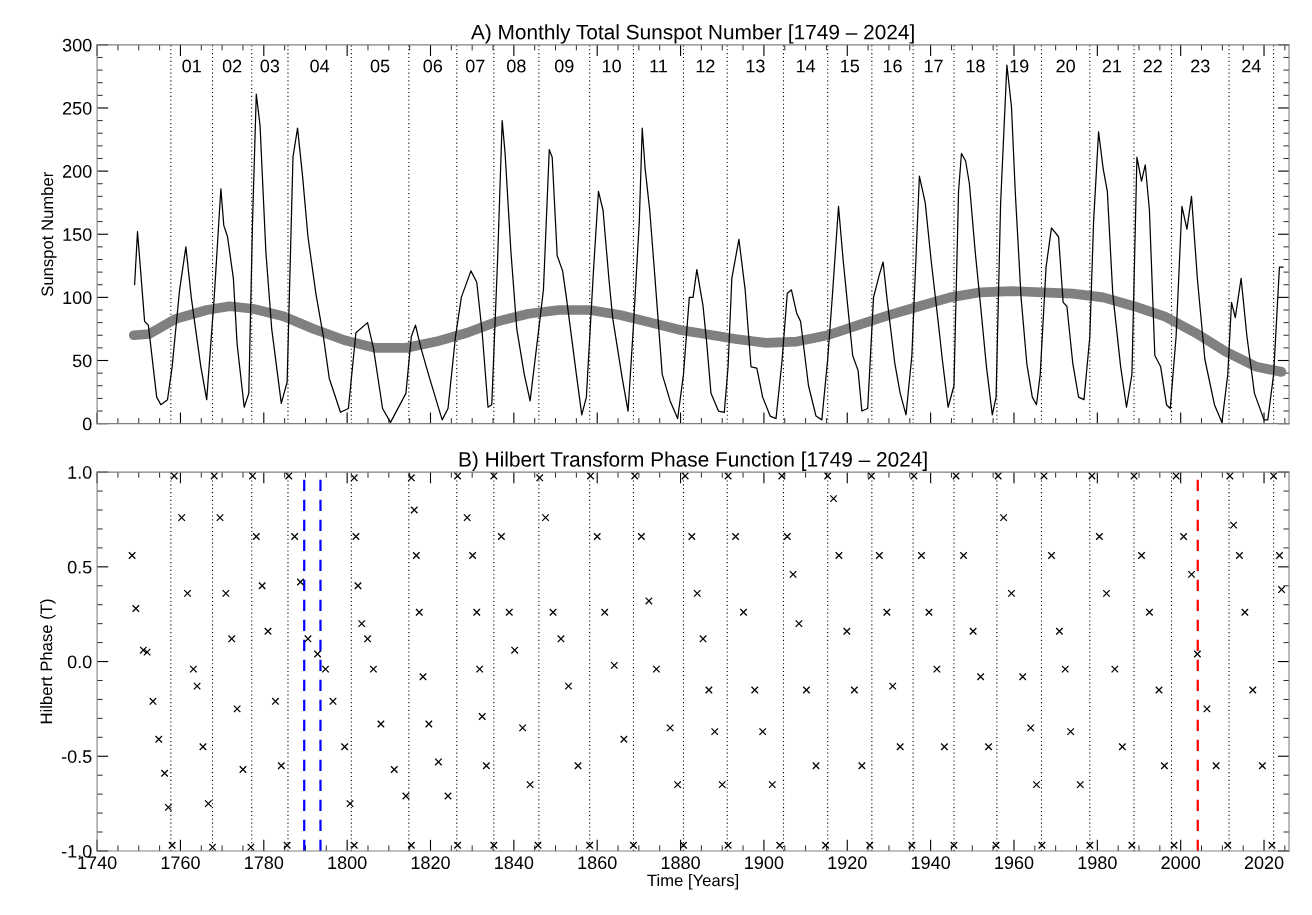 The width and height of the screenshot is (1312, 915). Describe the element at coordinates (1251, 66) in the screenshot. I see `annotation: 24` at that location.